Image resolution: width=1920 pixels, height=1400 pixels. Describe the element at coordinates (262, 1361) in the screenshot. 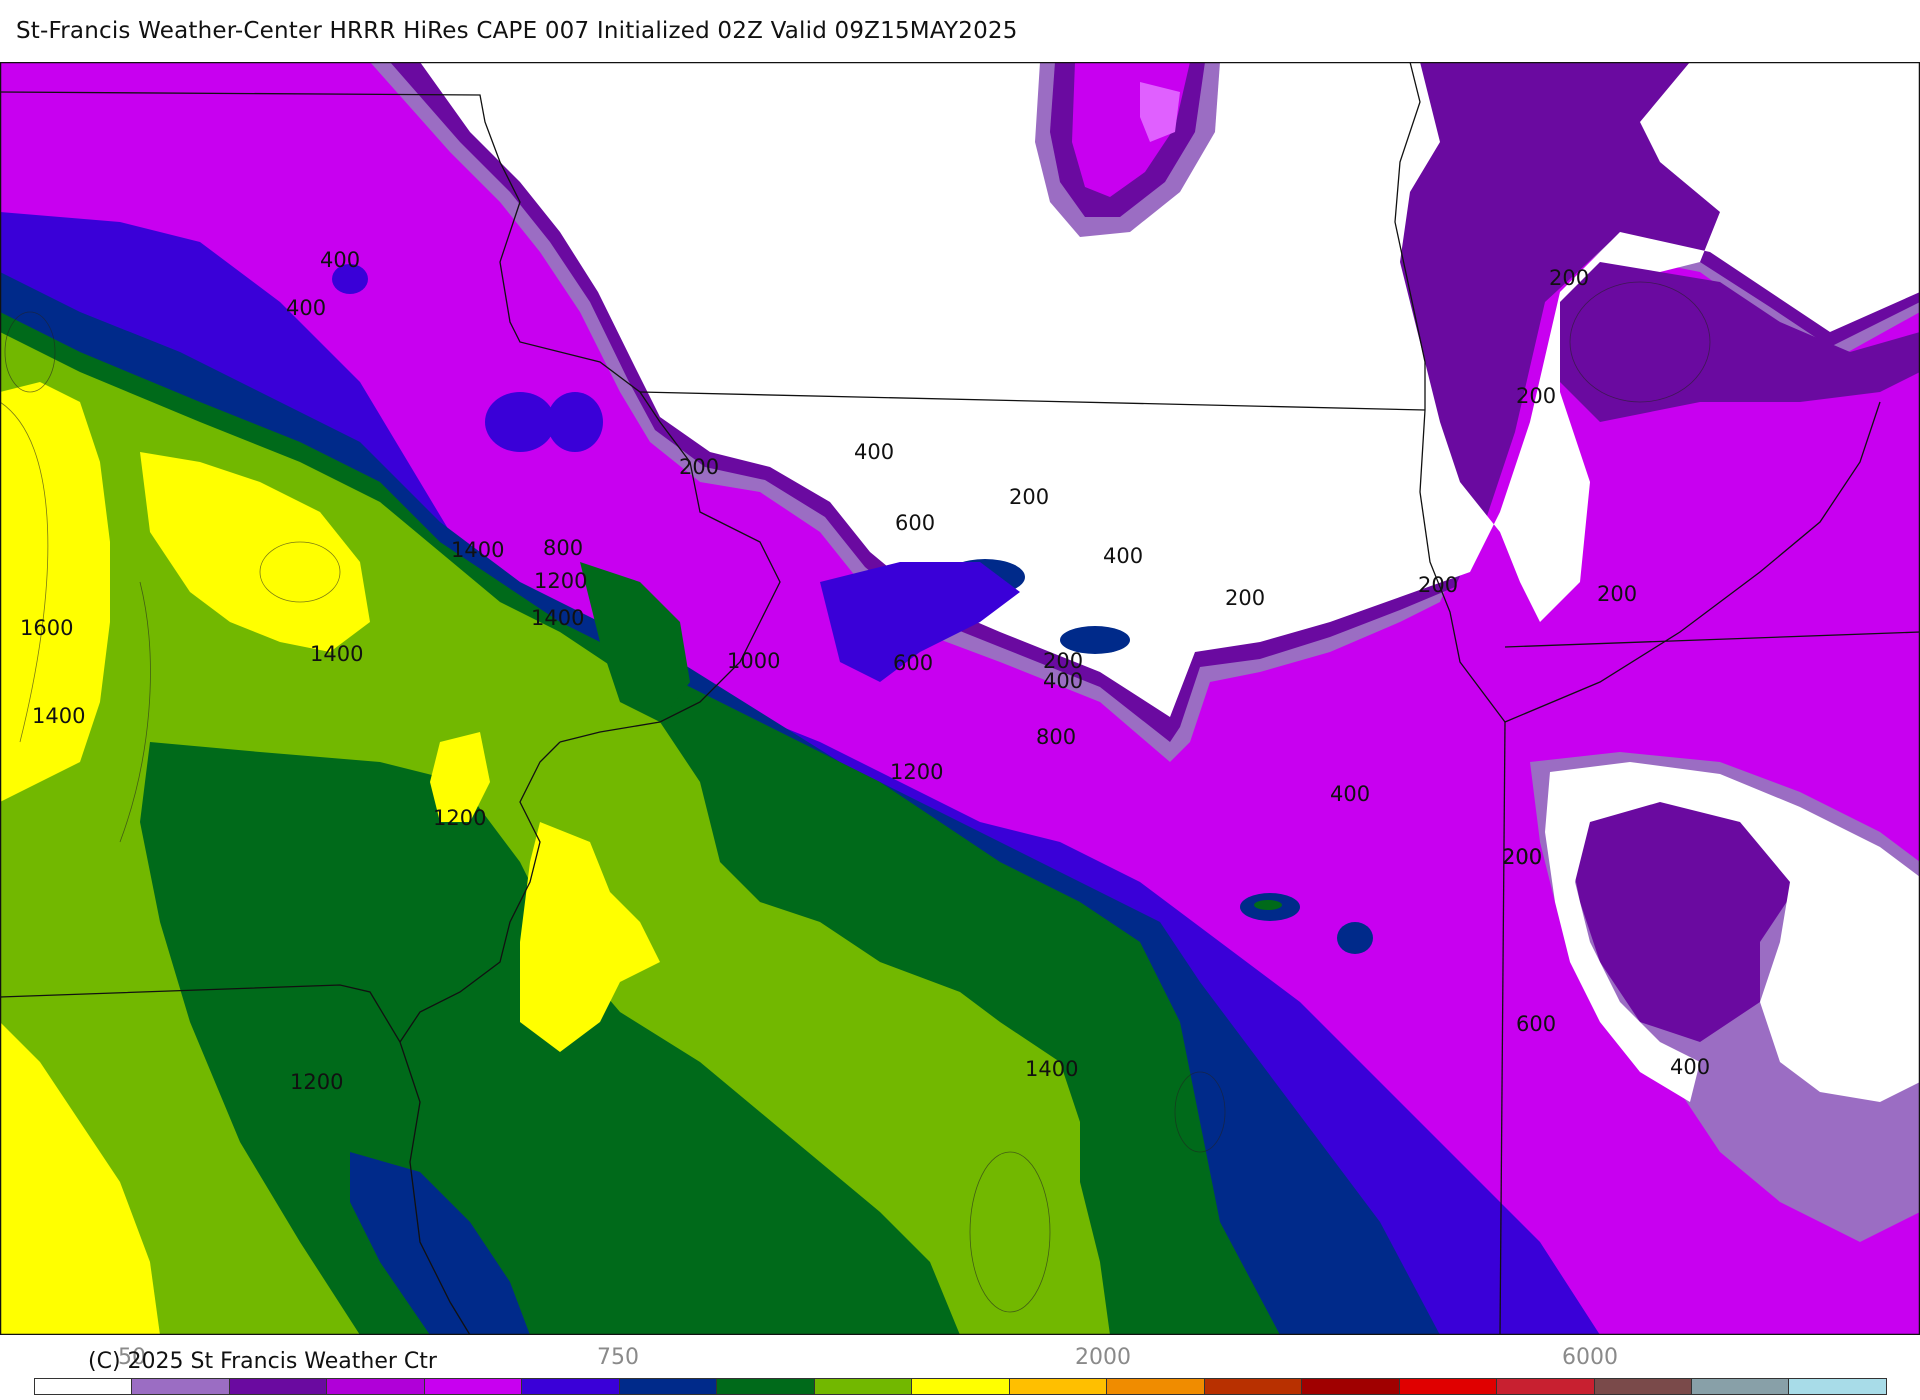

I see `copyright-text: (C) 2025 St Francis Weather Ctr` at that location.